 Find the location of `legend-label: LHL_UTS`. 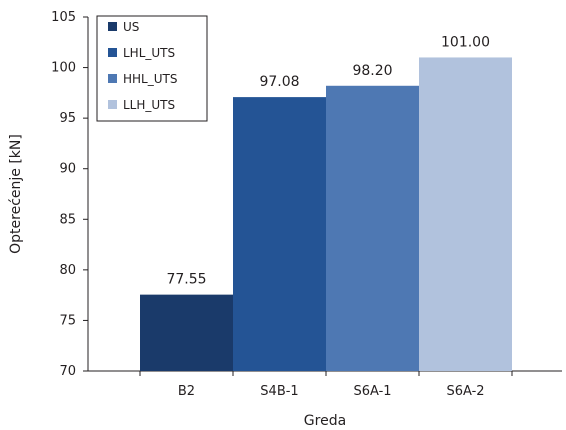

legend-label: LHL_UTS is located at coordinates (149, 53).